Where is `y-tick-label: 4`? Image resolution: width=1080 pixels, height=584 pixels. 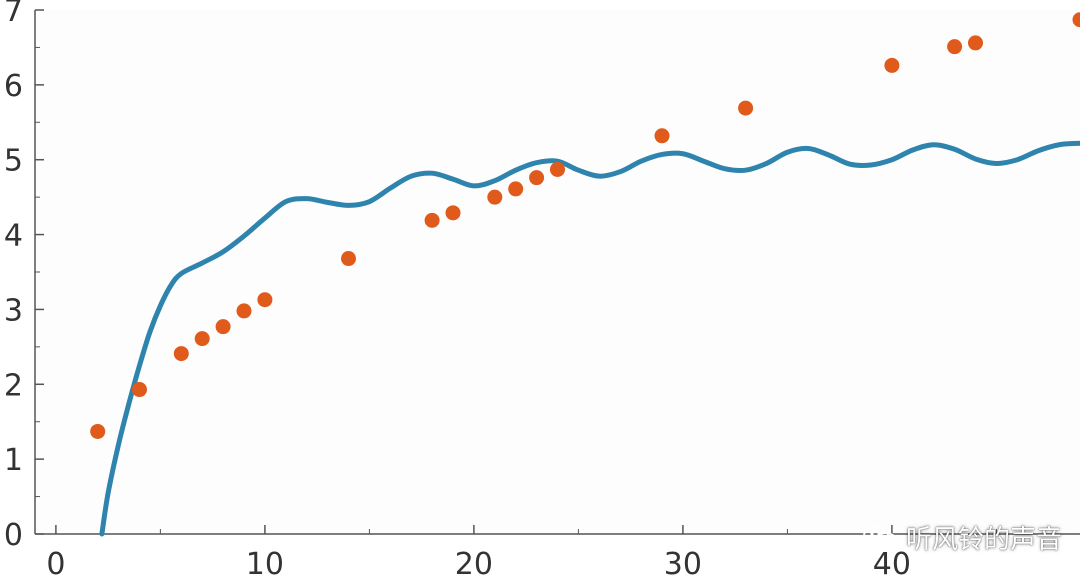
y-tick-label: 4 is located at coordinates (13, 236).